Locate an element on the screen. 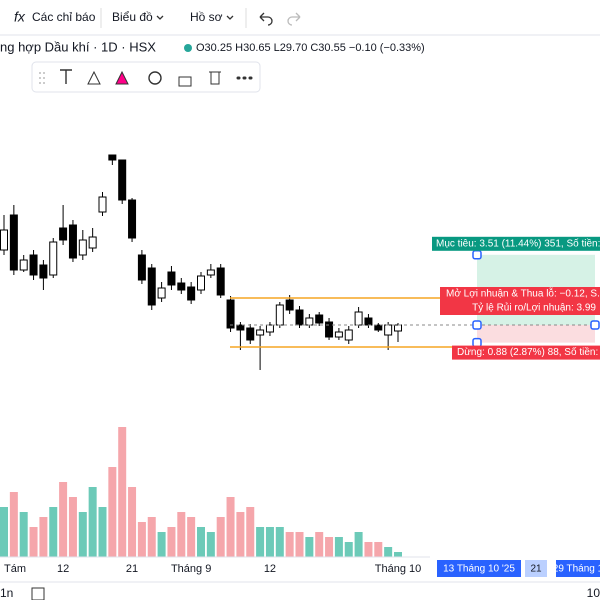 This screenshot has height=600, width=600. x-tick-label: Tháng 10 is located at coordinates (398, 569).